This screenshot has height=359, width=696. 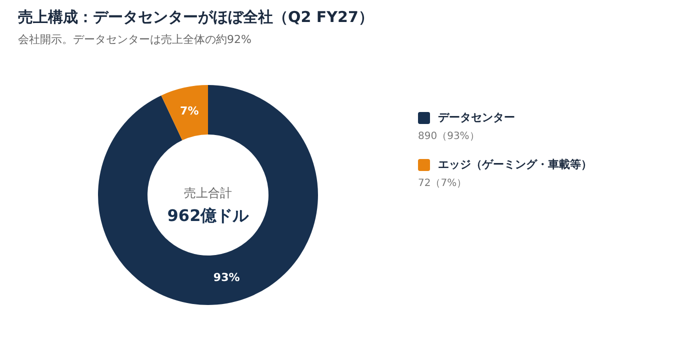 I want to click on chart-title: 売上構成：データセンターがほぼ全社（Q2 FY27）, so click(x=196, y=17).